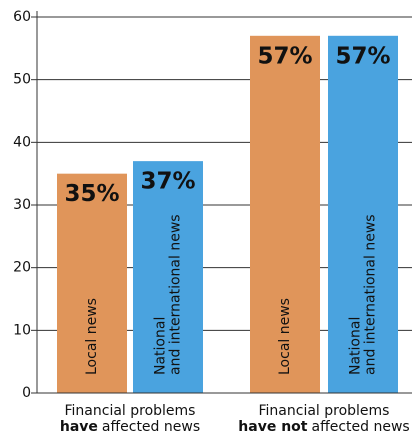 The image size is (412, 434). Describe the element at coordinates (91, 194) in the screenshot. I see `value-label: 35%` at that location.